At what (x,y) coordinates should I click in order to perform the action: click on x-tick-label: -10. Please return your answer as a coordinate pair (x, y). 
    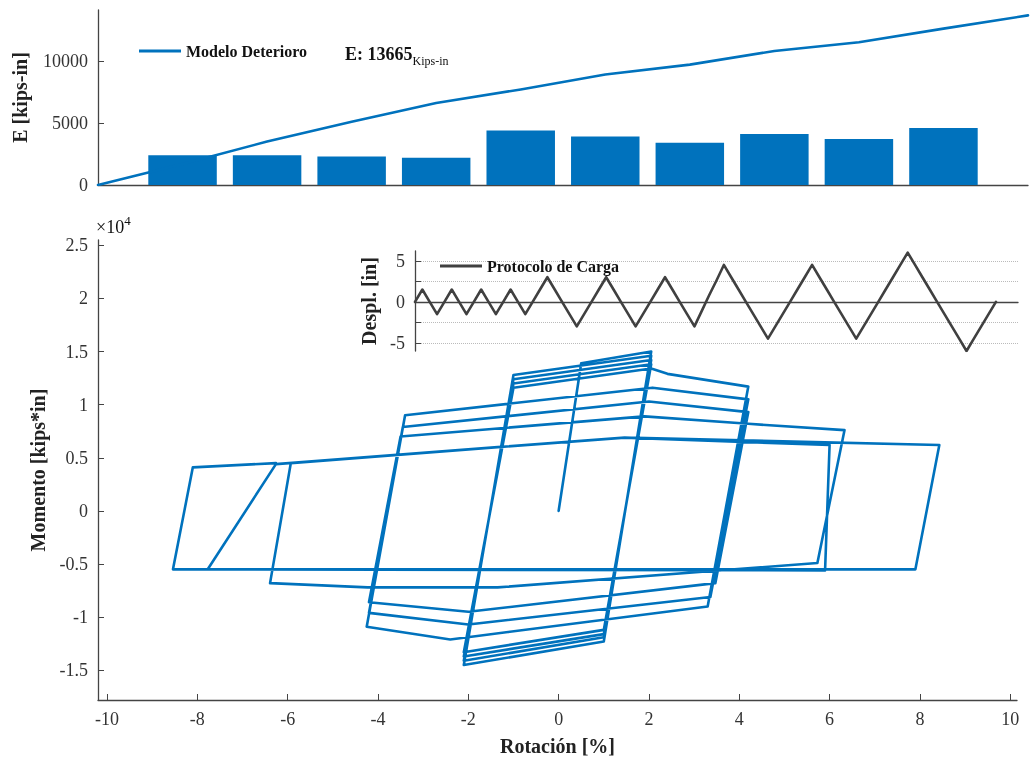
    Looking at the image, I should click on (107, 719).